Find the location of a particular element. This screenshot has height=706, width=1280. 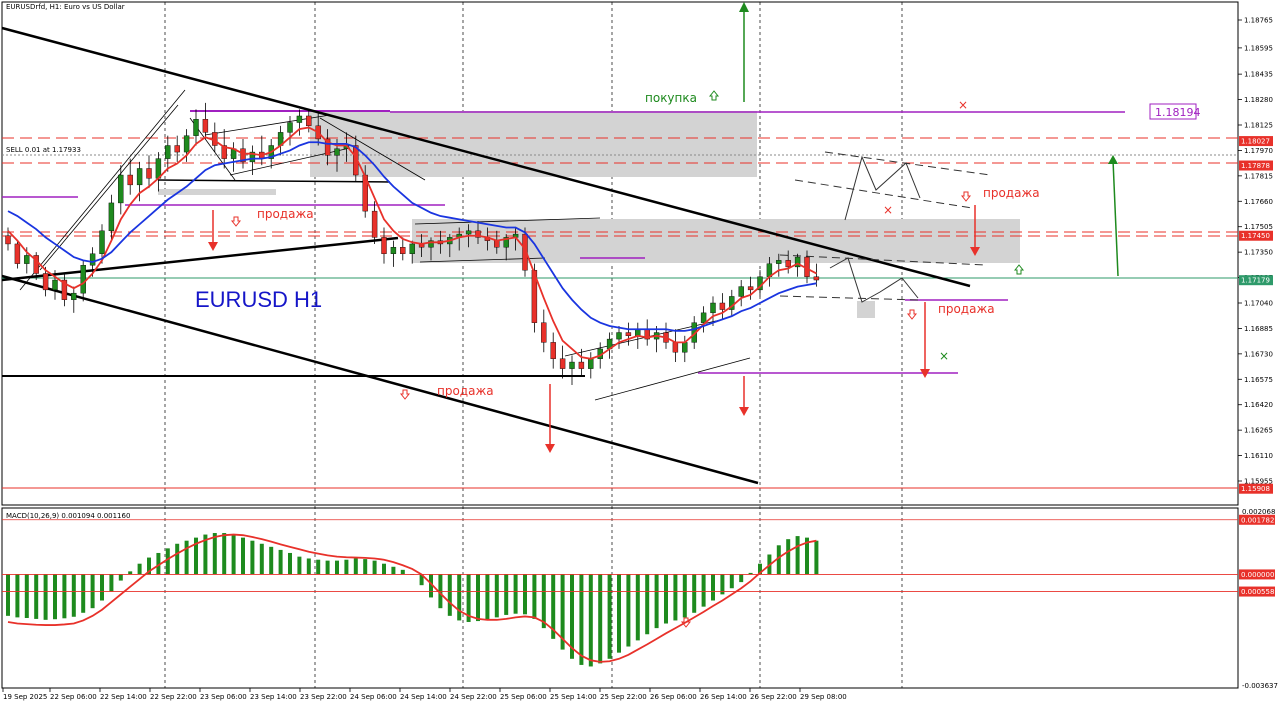

time-tick-label: 26 Sep 06:00 is located at coordinates (673, 697).